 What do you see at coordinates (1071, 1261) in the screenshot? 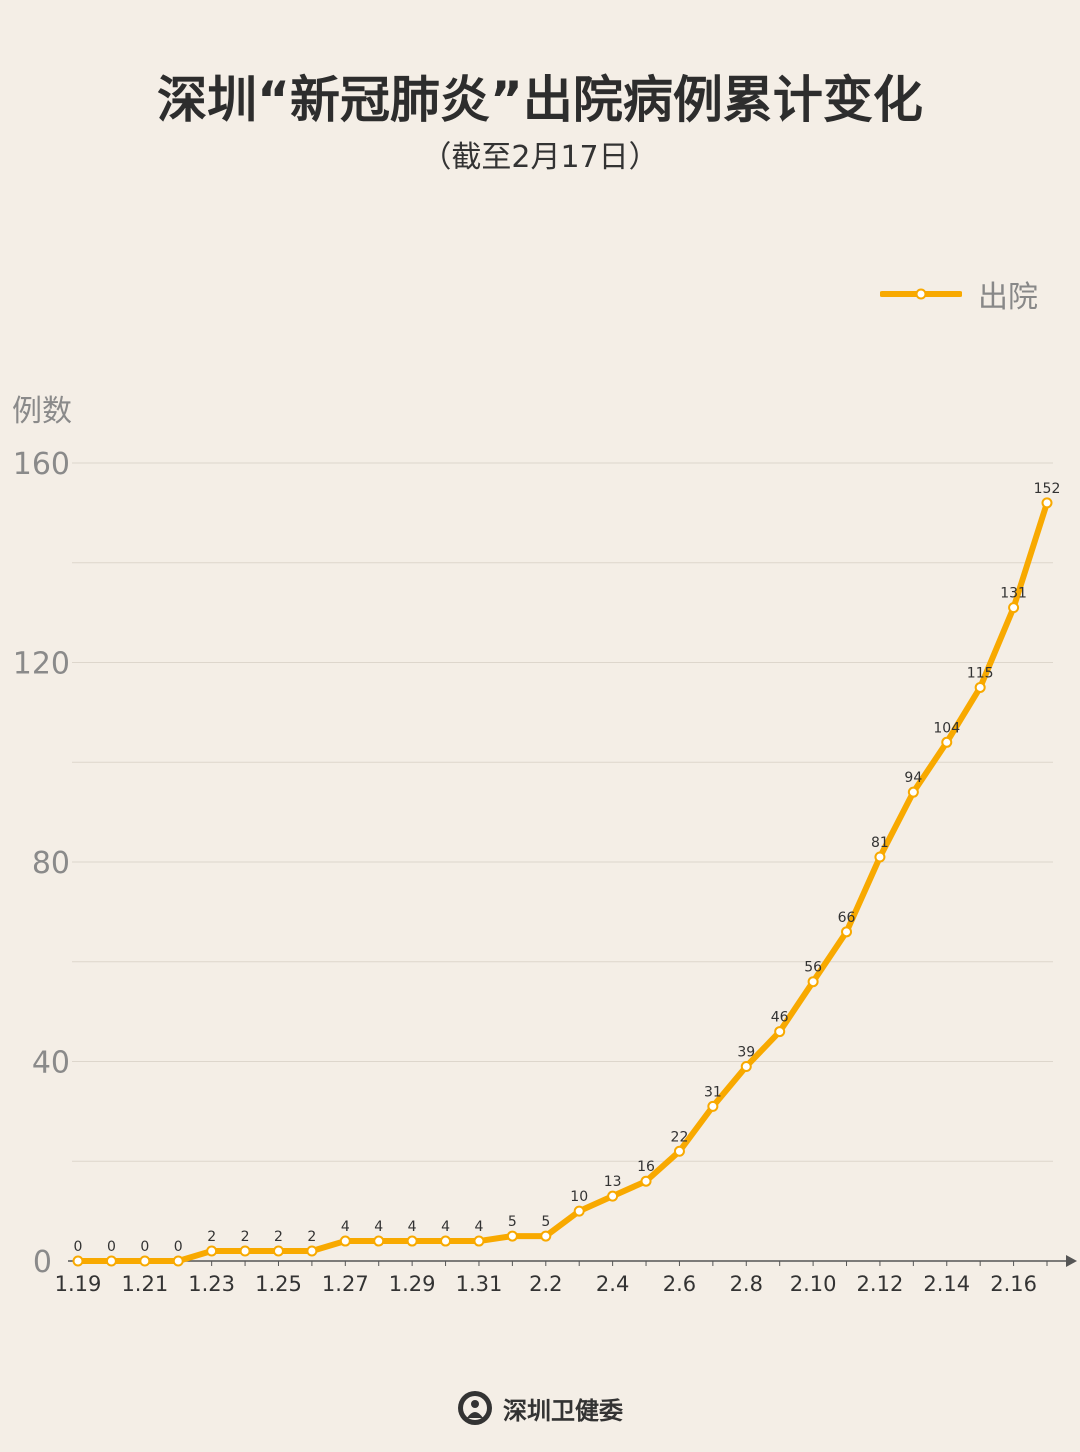
I see `x-axis-arrow-icon` at bounding box center [1071, 1261].